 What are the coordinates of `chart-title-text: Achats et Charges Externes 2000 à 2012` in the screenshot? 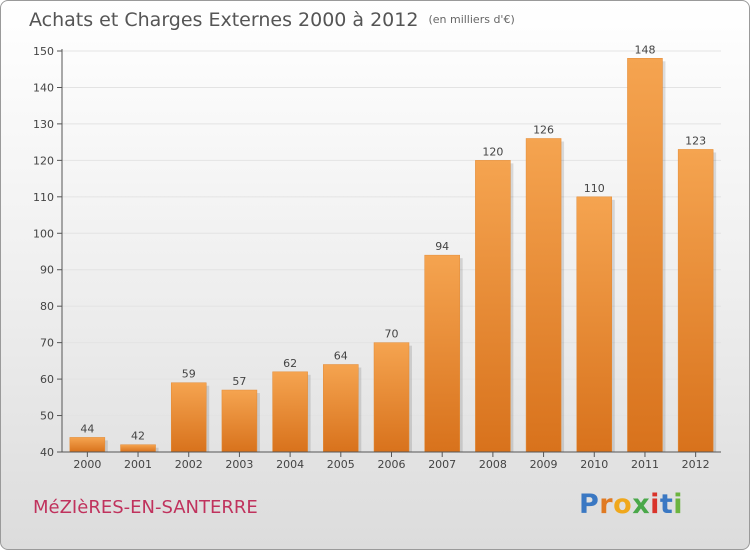 It's located at (224, 20).